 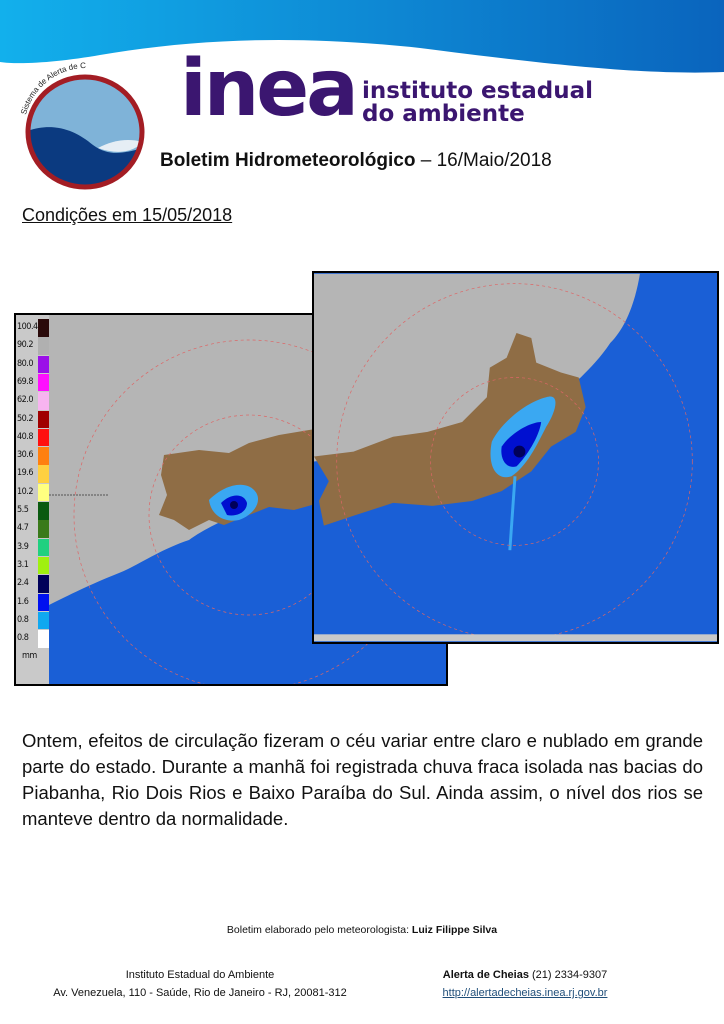 What do you see at coordinates (32, 602) in the screenshot?
I see `legend-item: 1.6` at bounding box center [32, 602].